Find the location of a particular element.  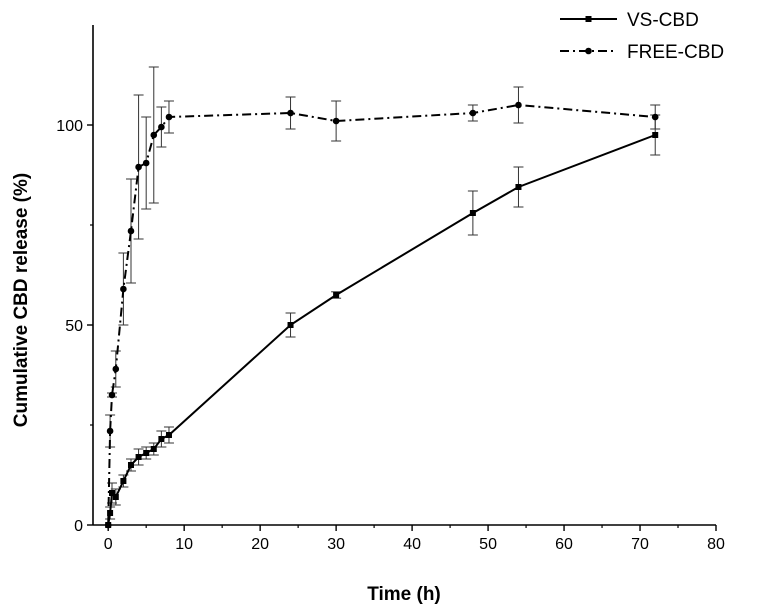

x-tick-label: 30 is located at coordinates (336, 544).